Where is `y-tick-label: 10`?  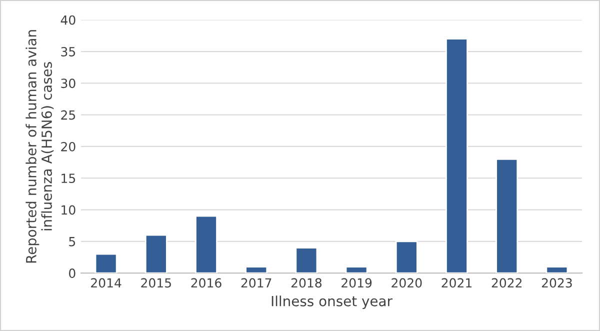
y-tick-label: 10 is located at coordinates (69, 210).